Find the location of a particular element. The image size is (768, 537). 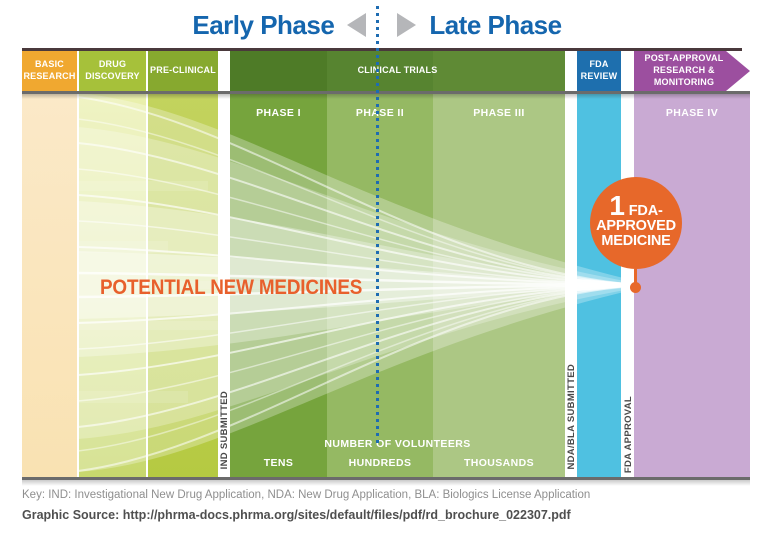

badge-stem-line is located at coordinates (635, 276).